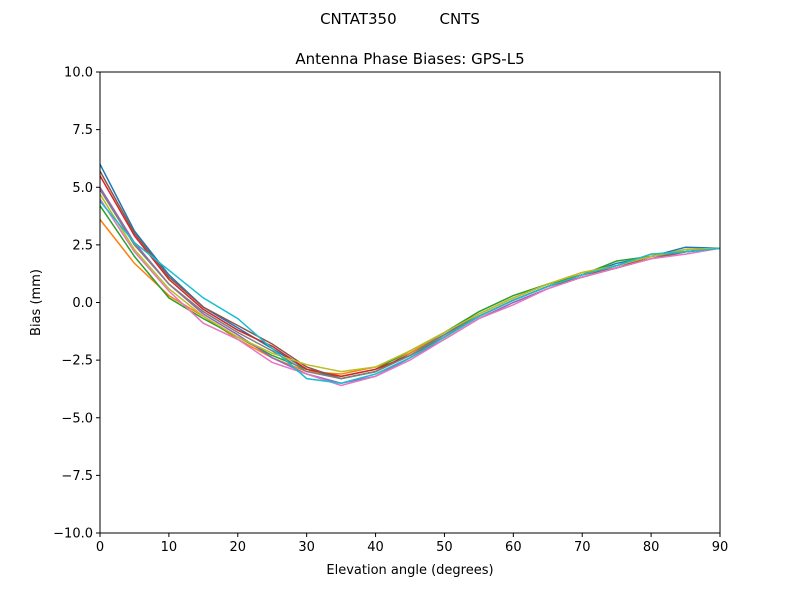 The width and height of the screenshot is (800, 604). What do you see at coordinates (77, 361) in the screenshot?
I see `y-tick-label: −2.5` at bounding box center [77, 361].